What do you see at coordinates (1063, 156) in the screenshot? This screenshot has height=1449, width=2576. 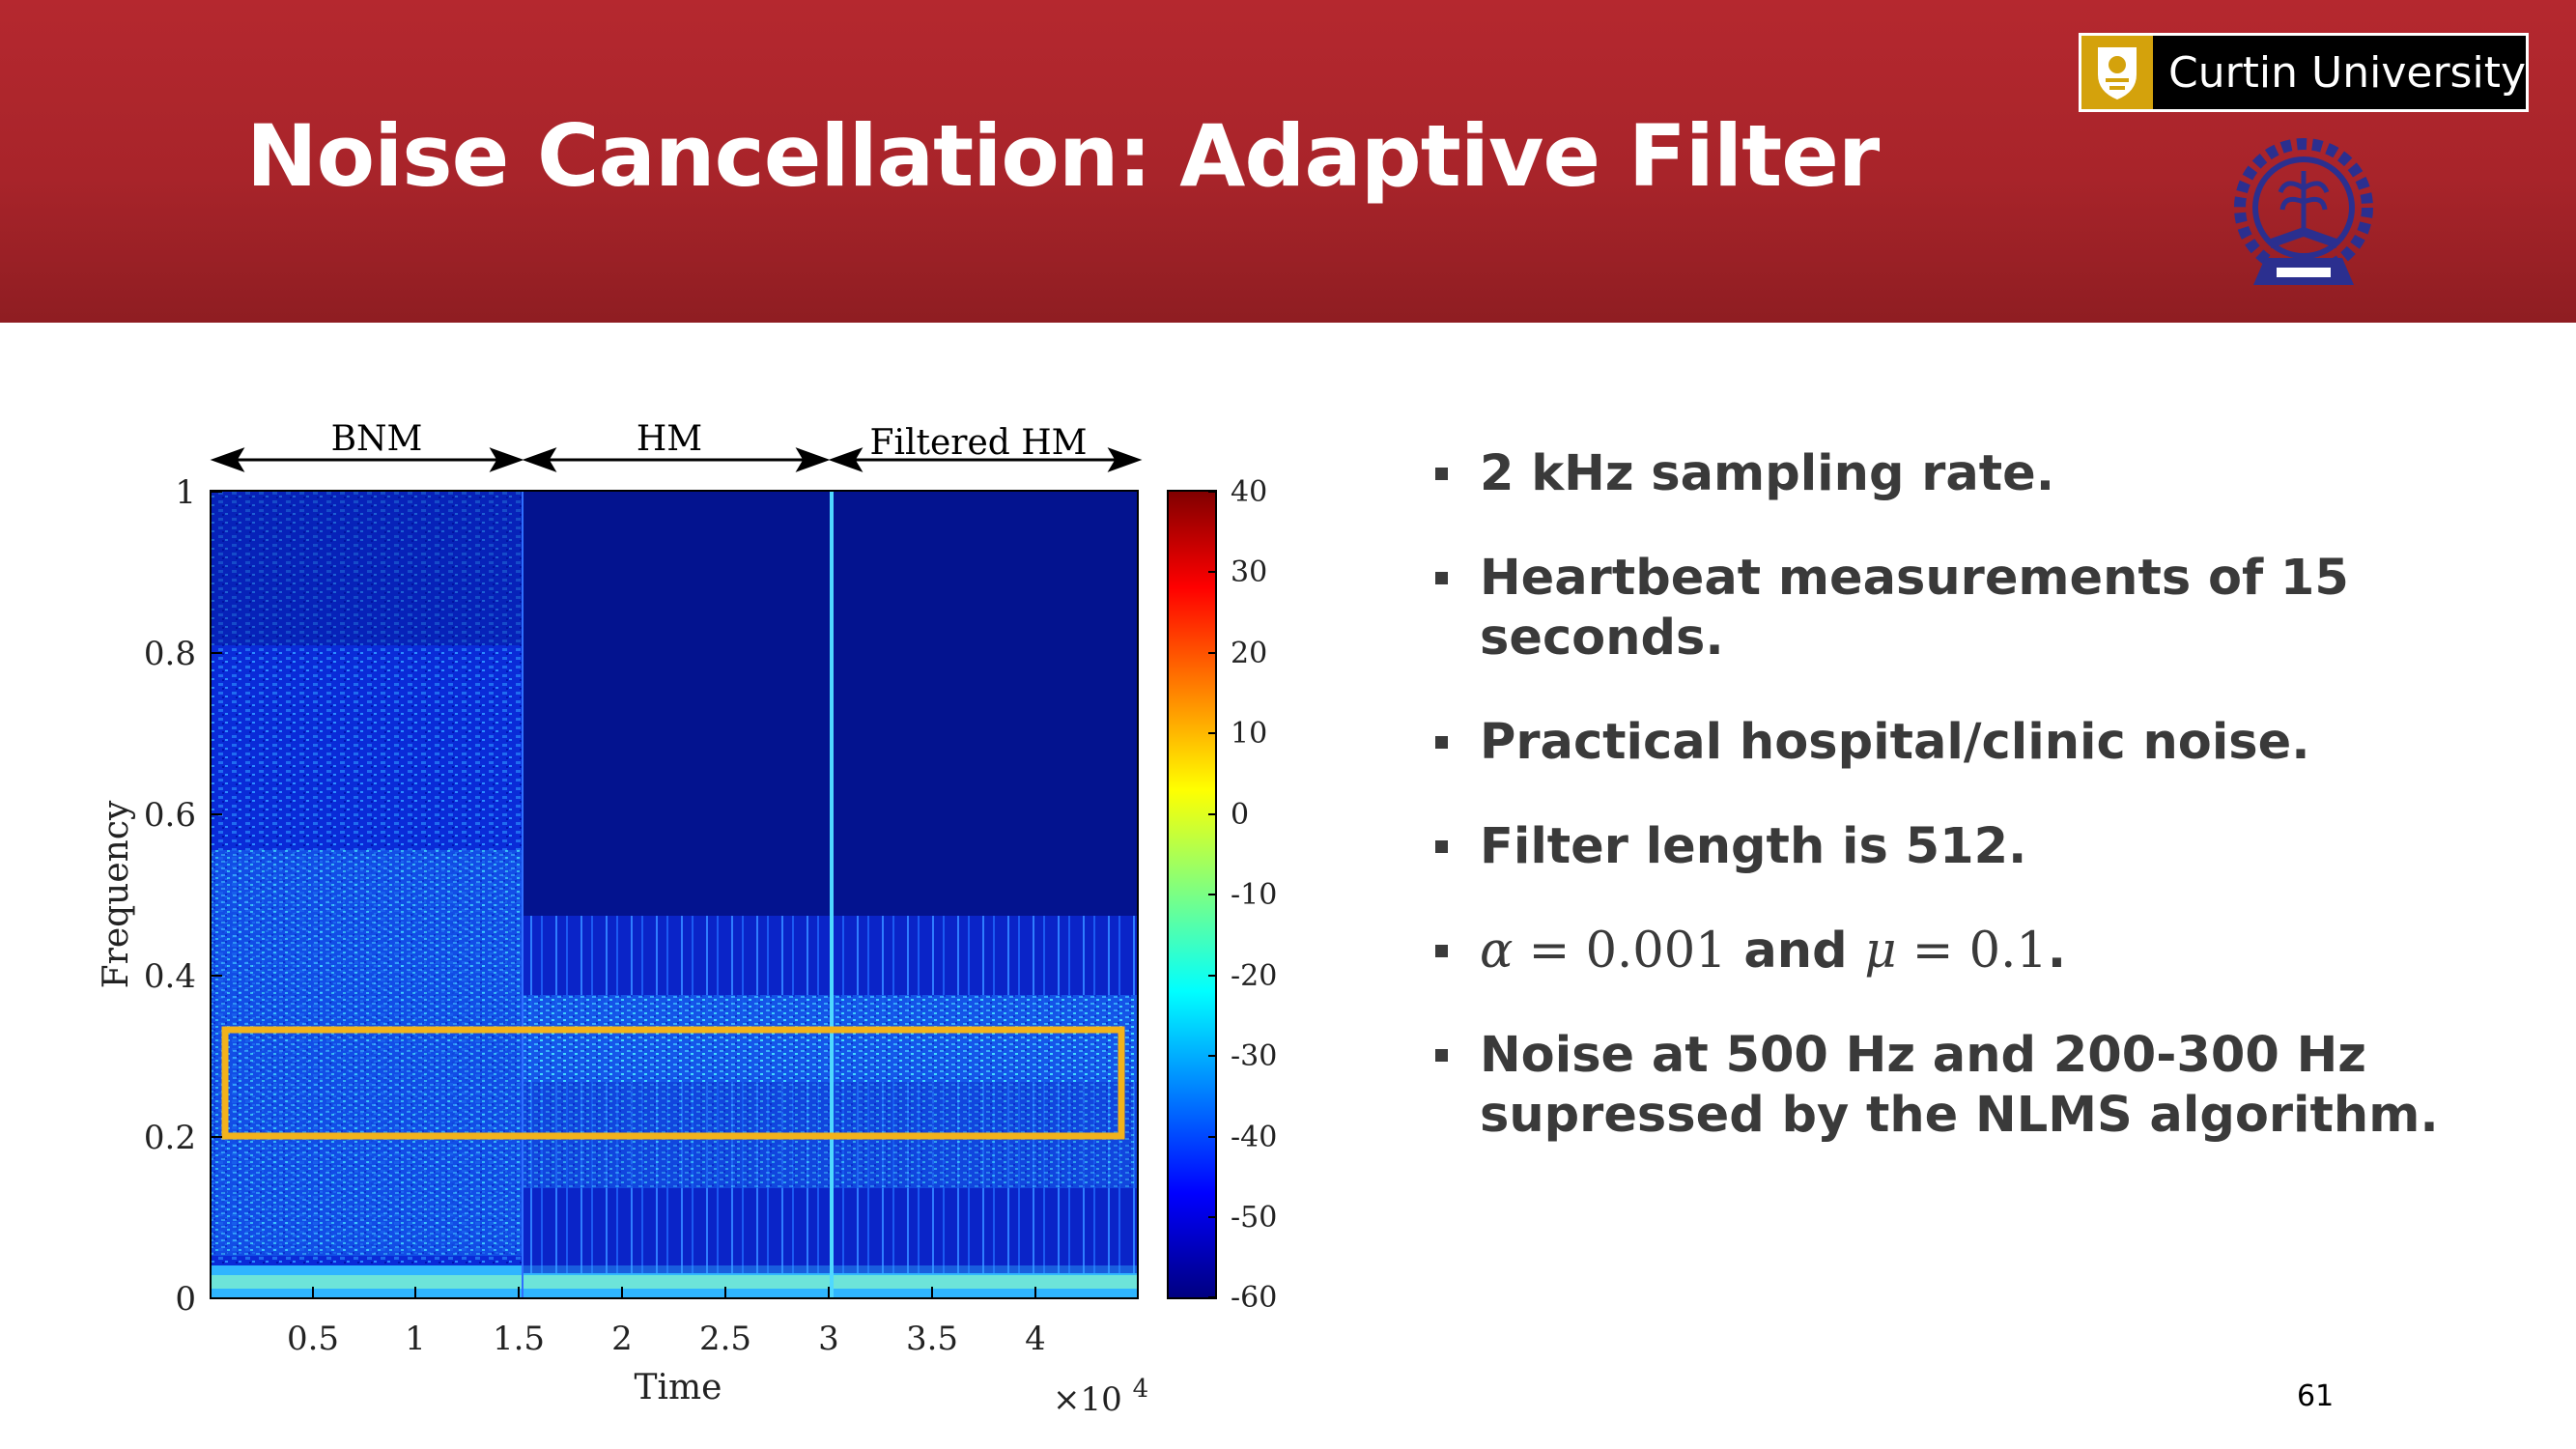 I see `slide-title: Noise Cancellation: Adaptive Filter` at bounding box center [1063, 156].